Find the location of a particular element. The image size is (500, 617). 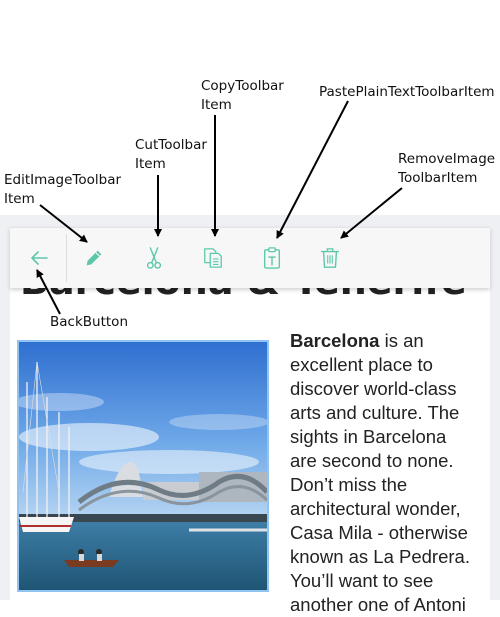

paragraph-line: are second to none. is located at coordinates (372, 460).